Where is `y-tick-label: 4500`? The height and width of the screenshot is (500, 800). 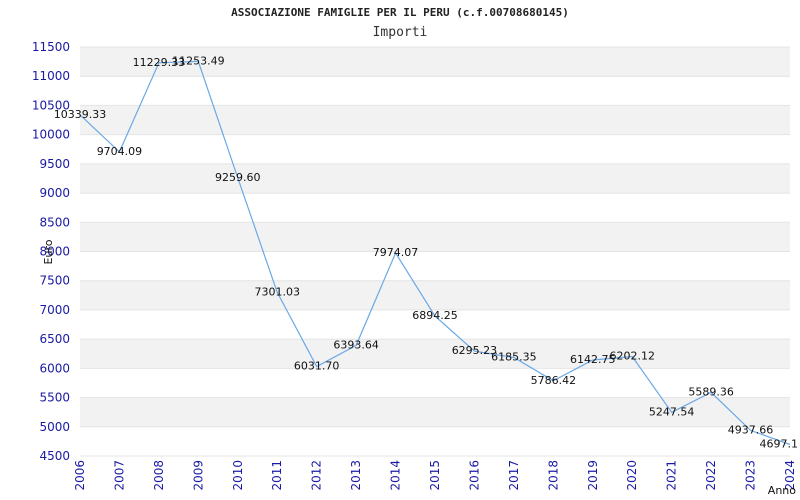
y-tick-label: 4500 is located at coordinates (54, 456).